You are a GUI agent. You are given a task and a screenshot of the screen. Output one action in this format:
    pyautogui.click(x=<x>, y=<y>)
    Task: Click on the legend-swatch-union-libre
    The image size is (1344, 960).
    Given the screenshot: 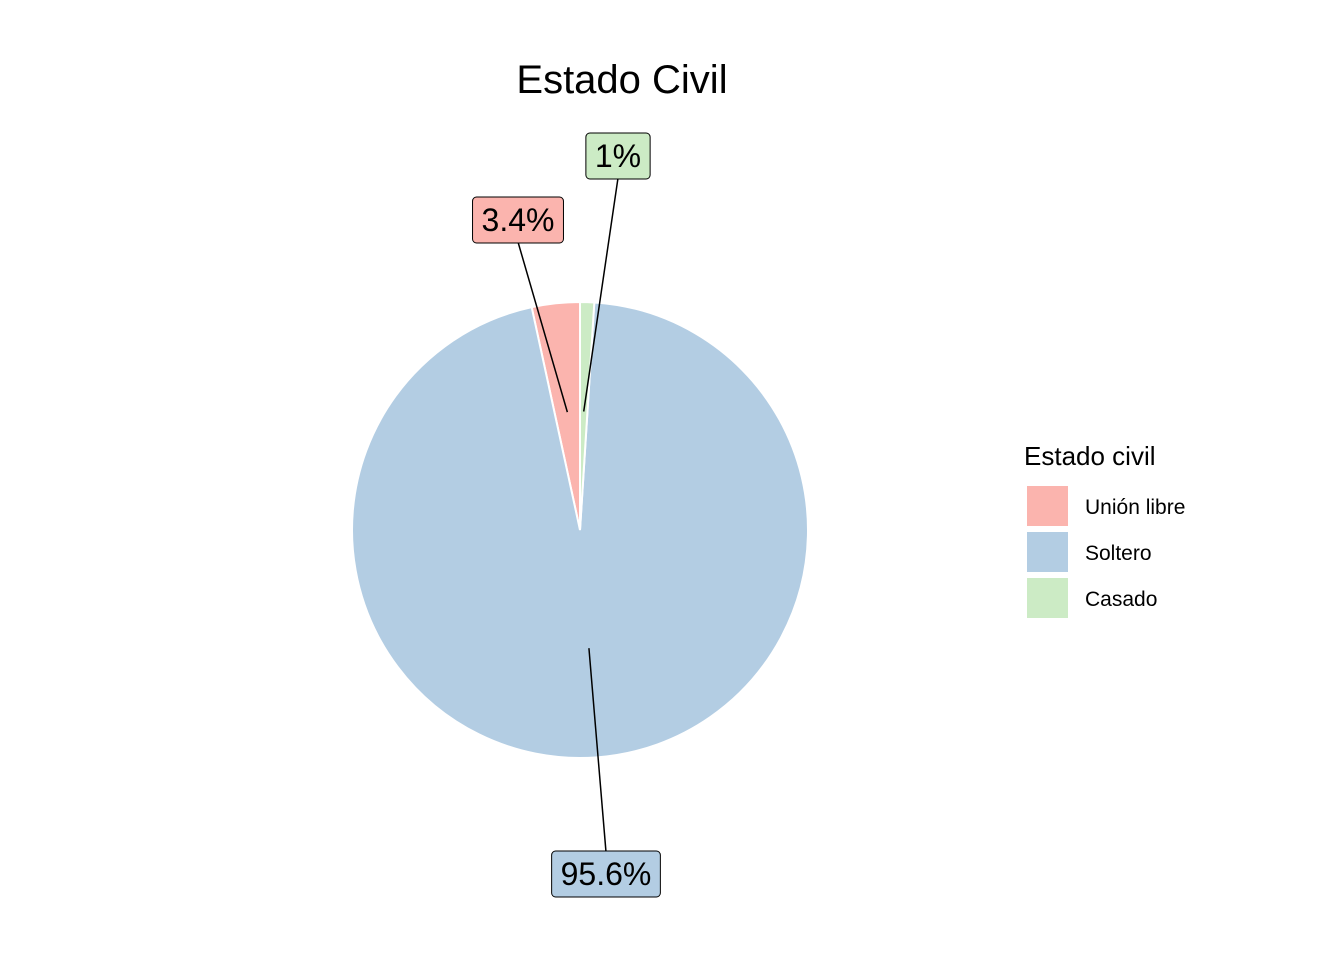 What is the action you would take?
    pyautogui.click(x=1047, y=506)
    